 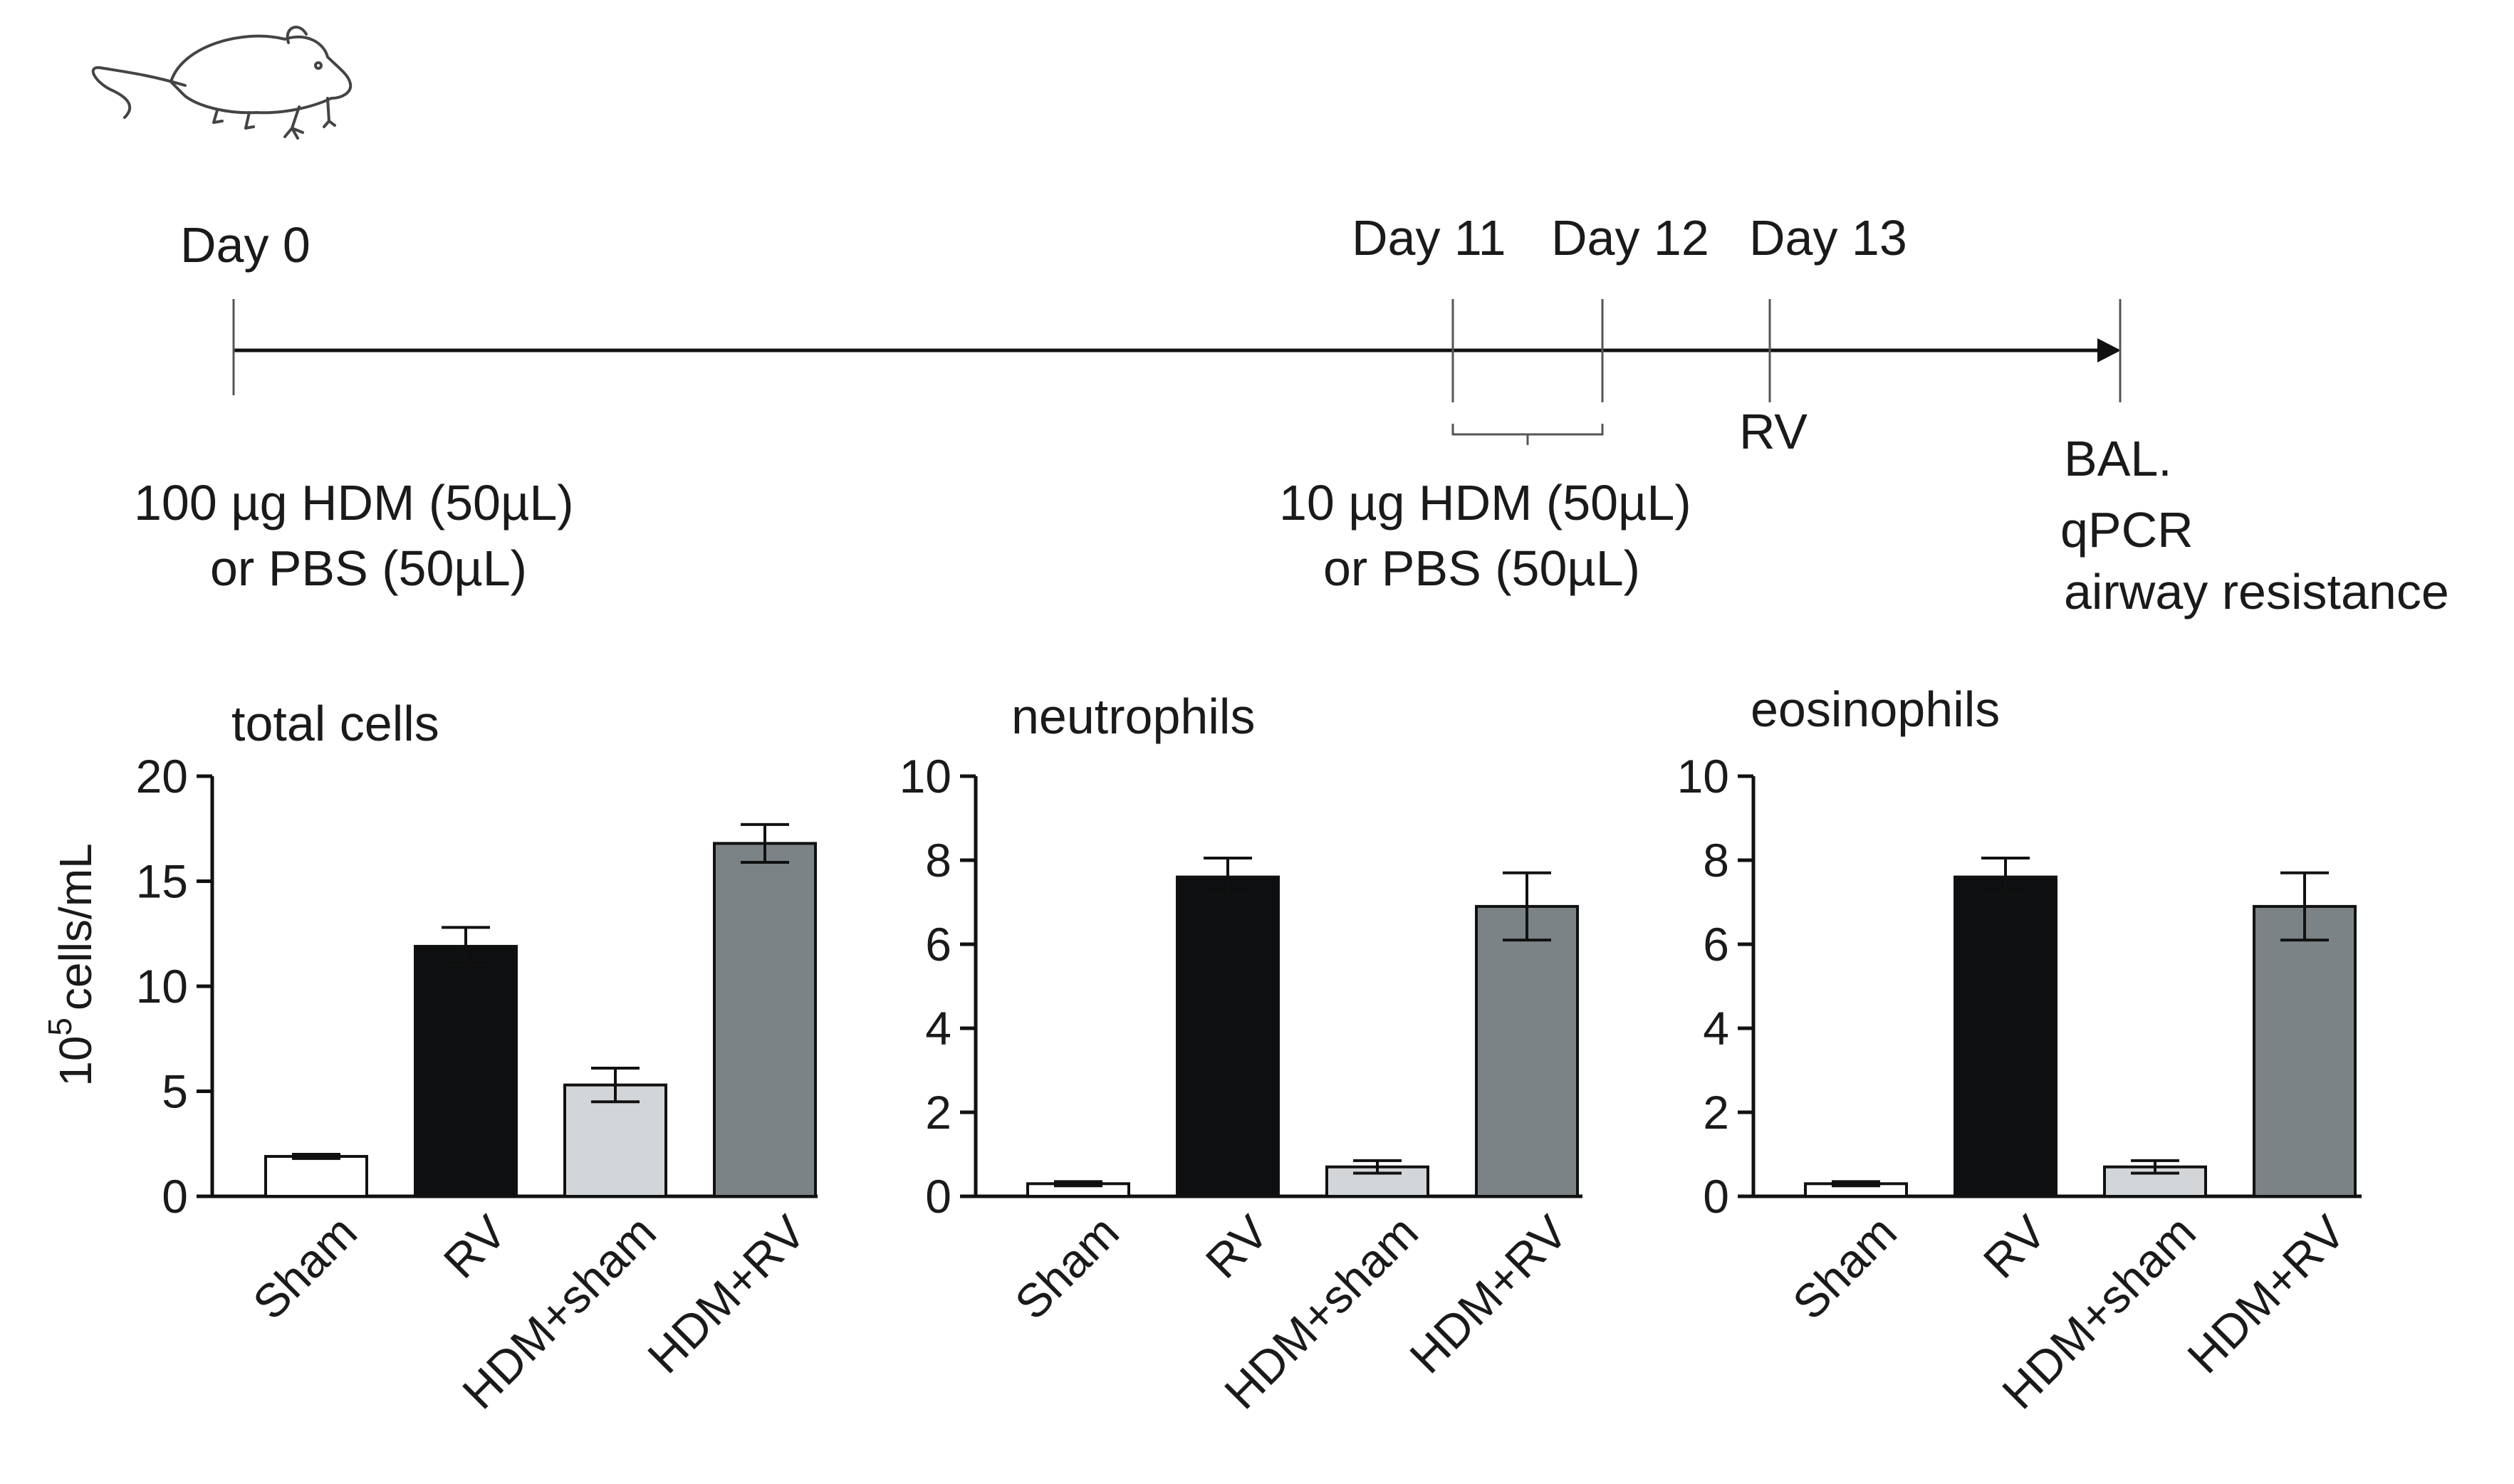 I want to click on dose-day11-line1: 10 µg HDM (50µL), so click(x=1485, y=503).